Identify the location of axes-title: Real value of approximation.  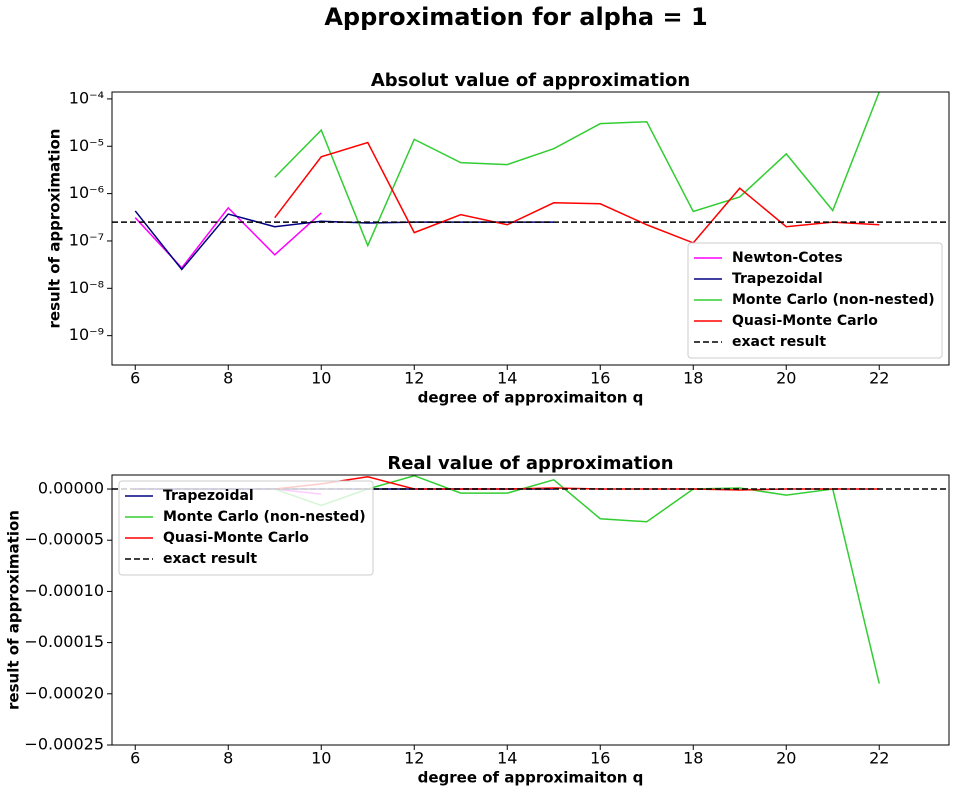
(530, 463).